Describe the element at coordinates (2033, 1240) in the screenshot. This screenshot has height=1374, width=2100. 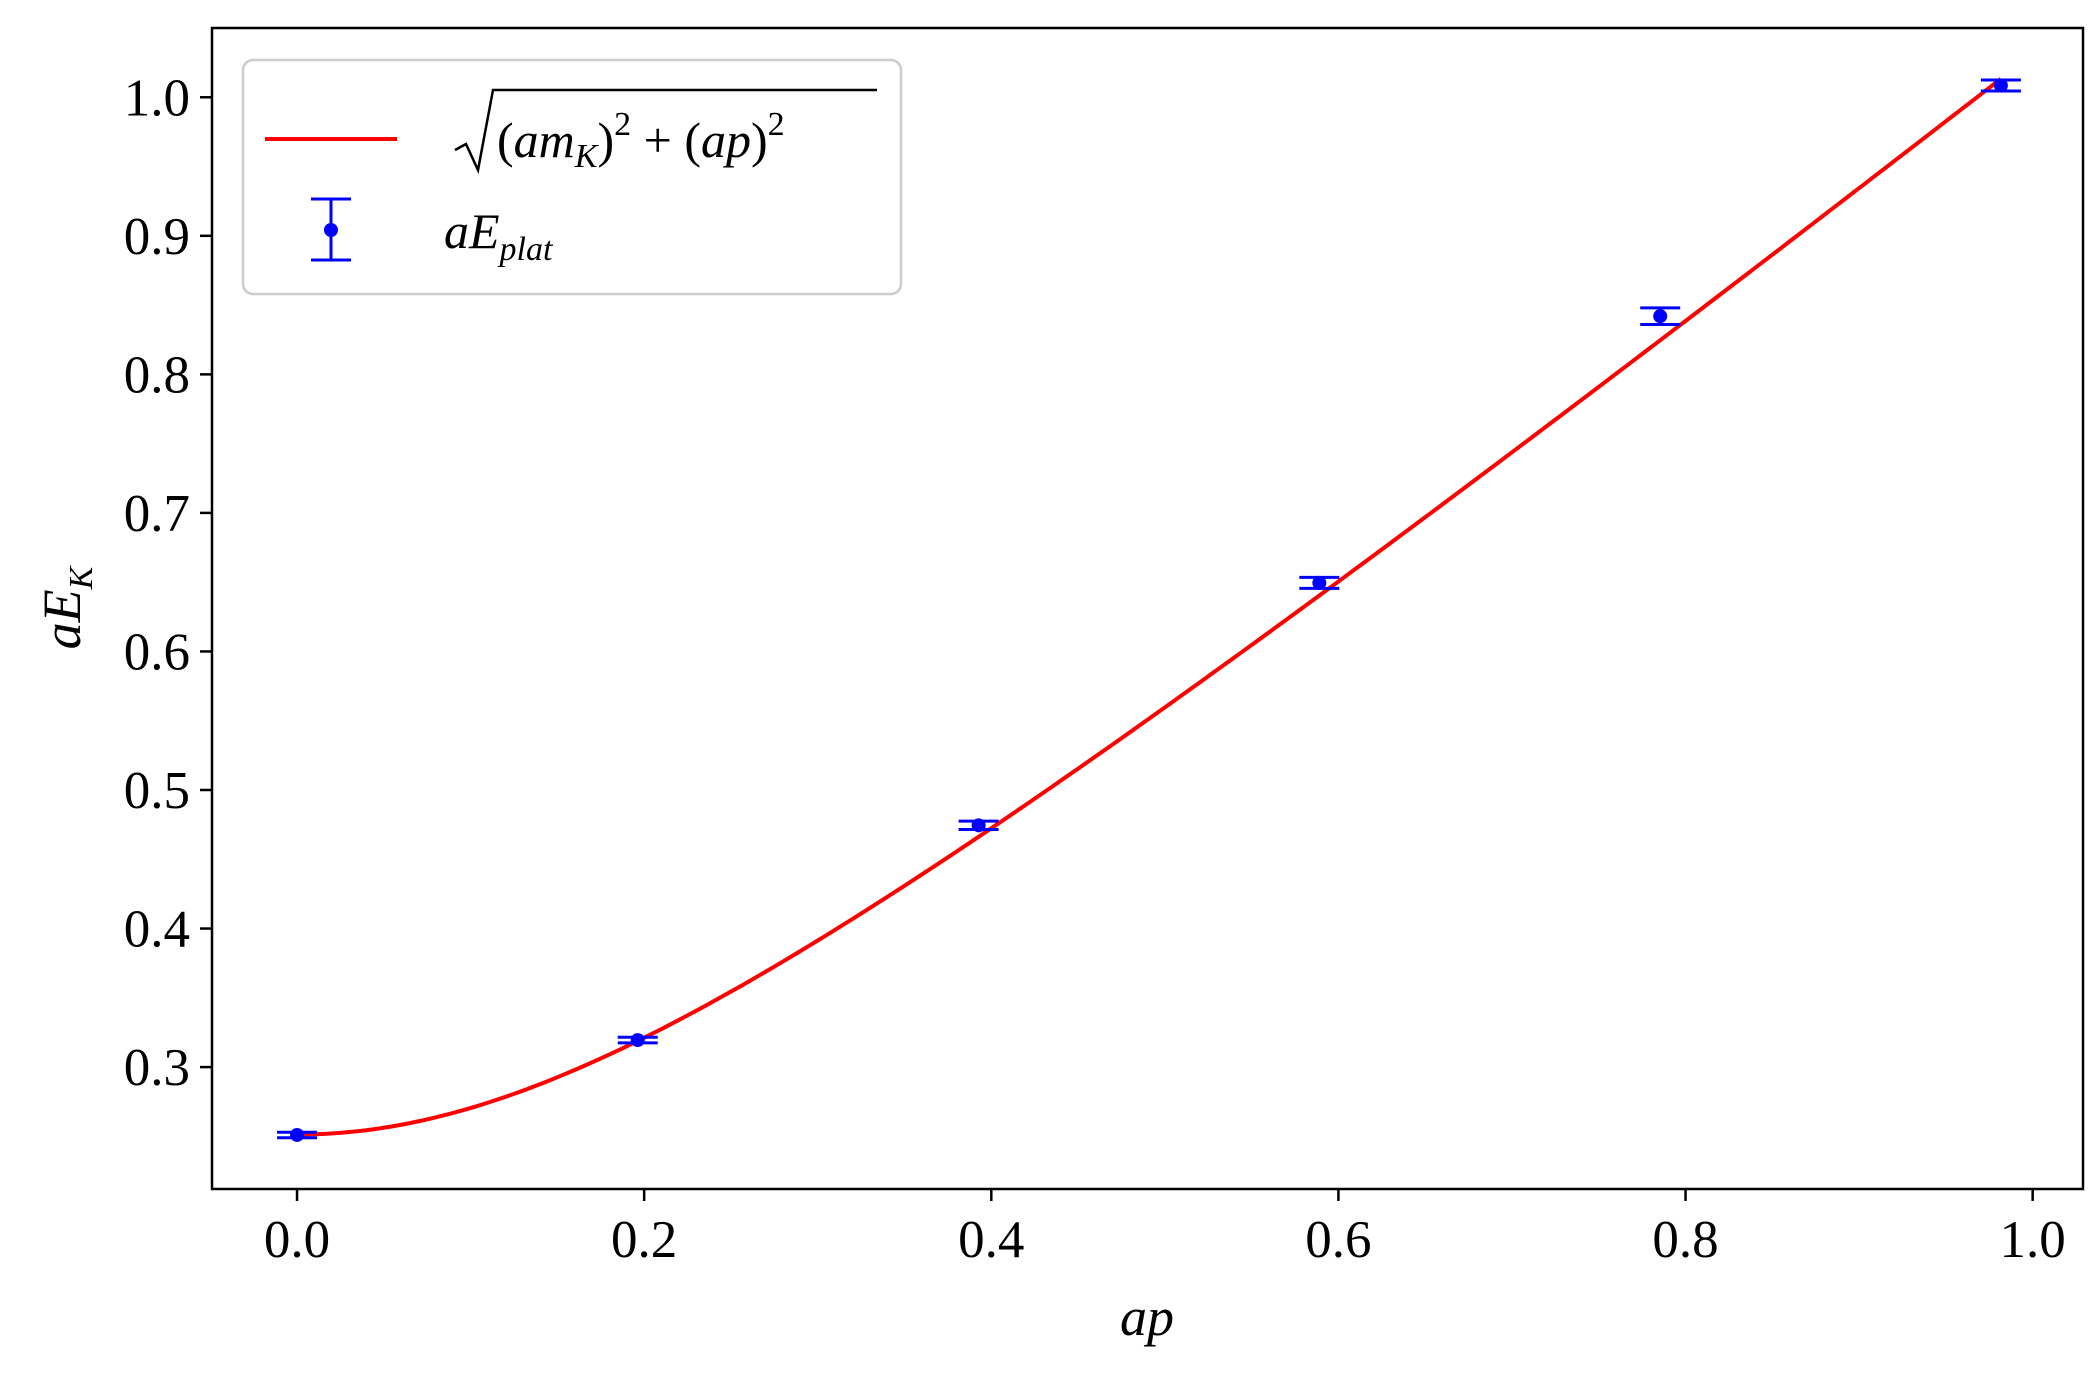
I see `x-tick-label: 1.0` at that location.